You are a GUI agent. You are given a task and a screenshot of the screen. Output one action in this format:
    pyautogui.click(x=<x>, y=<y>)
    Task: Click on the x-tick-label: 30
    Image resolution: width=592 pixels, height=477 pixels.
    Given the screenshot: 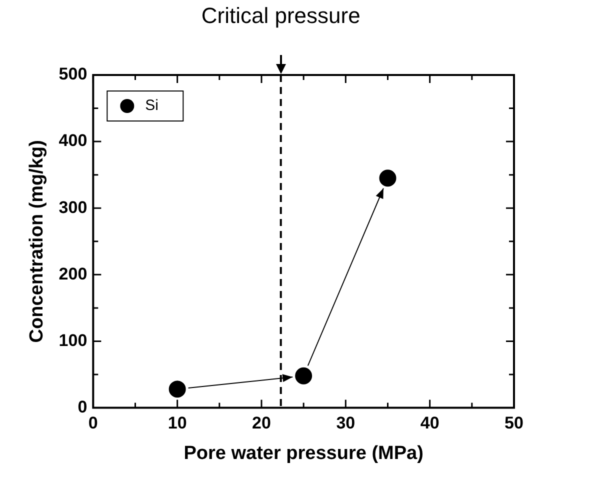 What is the action you would take?
    pyautogui.click(x=346, y=423)
    